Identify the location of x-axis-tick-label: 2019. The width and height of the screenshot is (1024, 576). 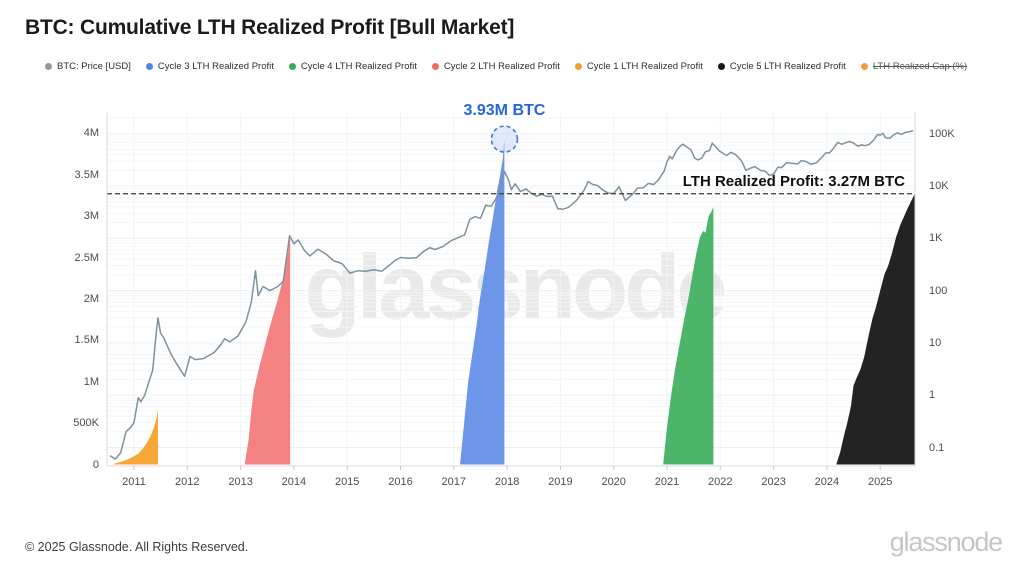
(560, 482).